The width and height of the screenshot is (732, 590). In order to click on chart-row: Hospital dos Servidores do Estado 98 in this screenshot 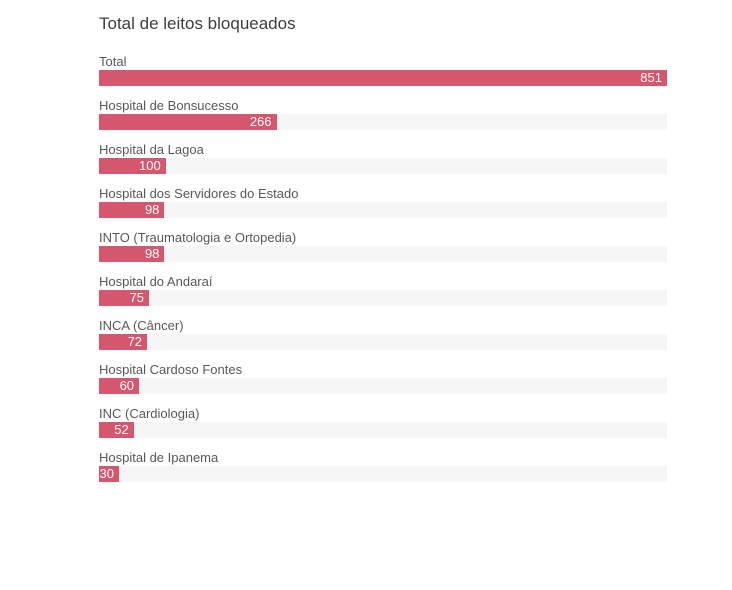, I will do `click(383, 202)`.